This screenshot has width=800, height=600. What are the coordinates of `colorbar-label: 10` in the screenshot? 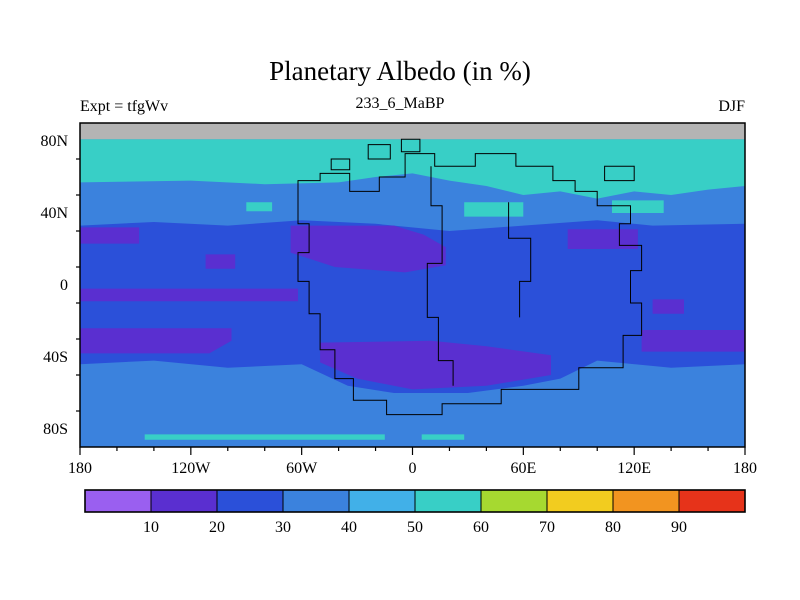 It's located at (151, 527).